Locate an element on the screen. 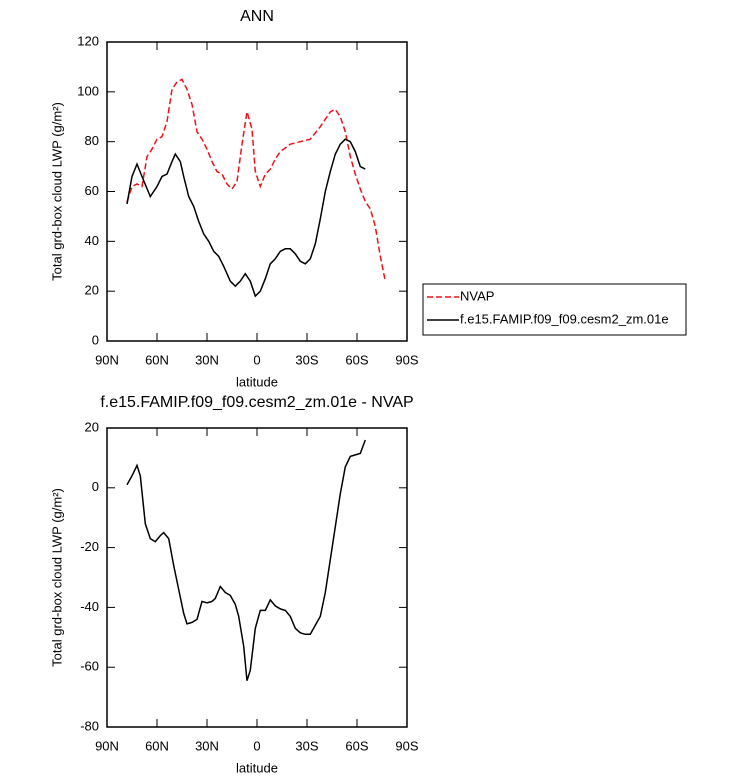 This screenshot has width=733, height=781. legend-label: NVAP is located at coordinates (477, 295).